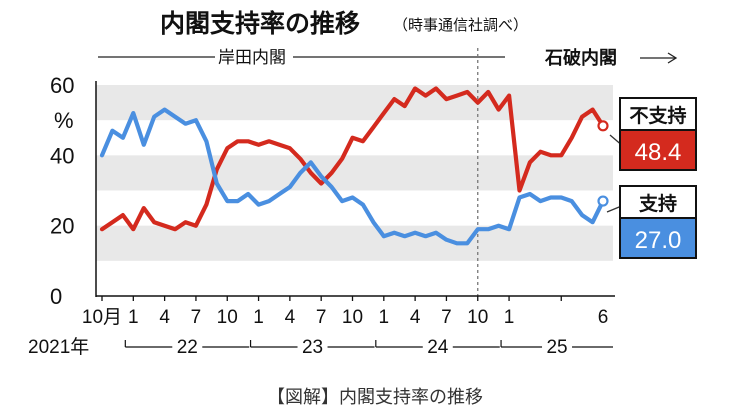 This screenshot has width=750, height=413. What do you see at coordinates (580, 58) in the screenshot?
I see `era-label-ishiba: 石破内閣` at bounding box center [580, 58].